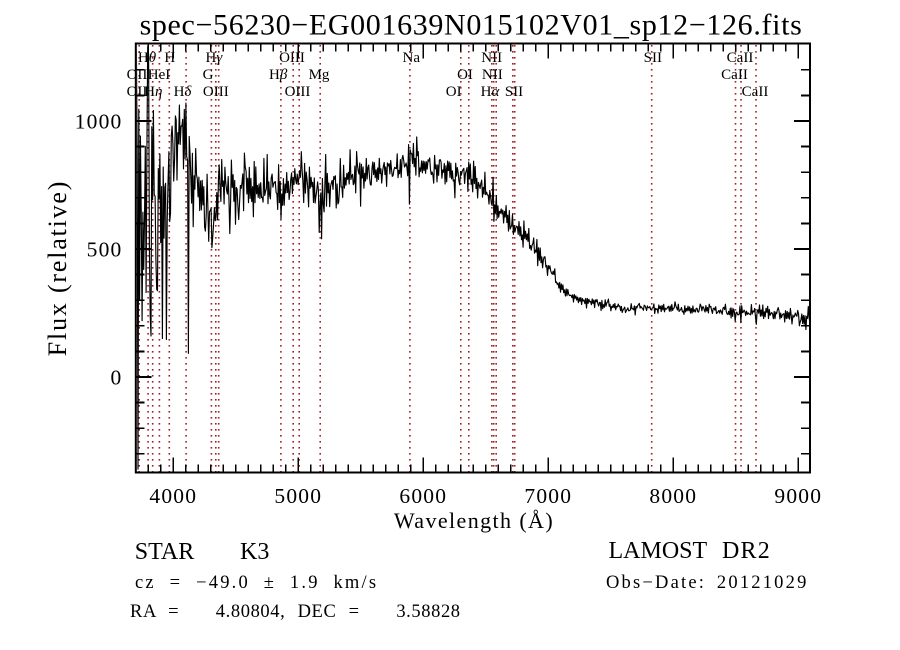 This screenshot has width=900, height=650. Describe the element at coordinates (295, 612) in the screenshot. I see `svg-text:RA = 4.80804, DEC = 3.5882: RA = 4.80804, DEC = 3.58828` at that location.